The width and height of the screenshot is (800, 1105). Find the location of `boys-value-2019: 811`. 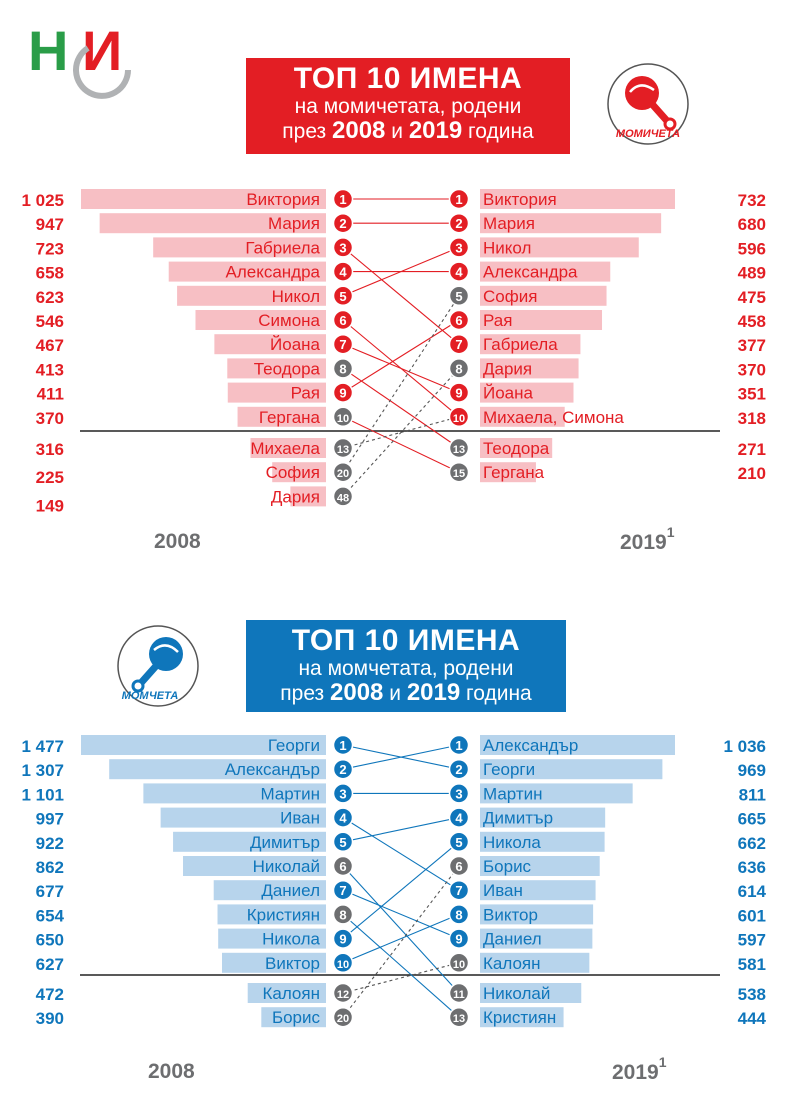

boys-value-2019: 811 is located at coordinates (752, 794).